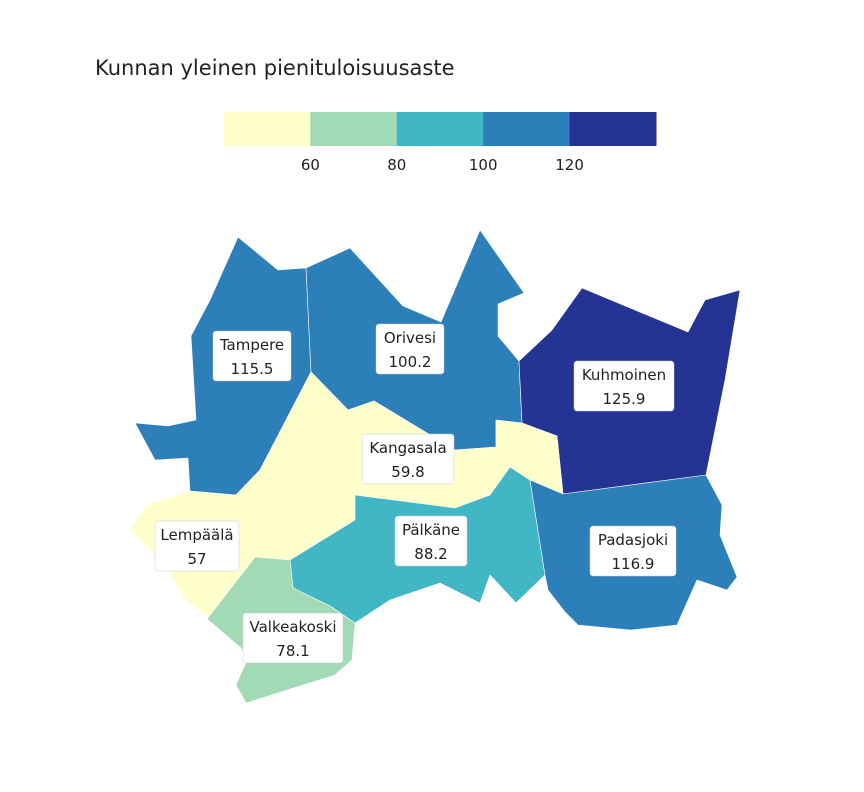 The image size is (864, 792). Describe the element at coordinates (410, 362) in the screenshot. I see `region-value-label: 100.2` at that location.